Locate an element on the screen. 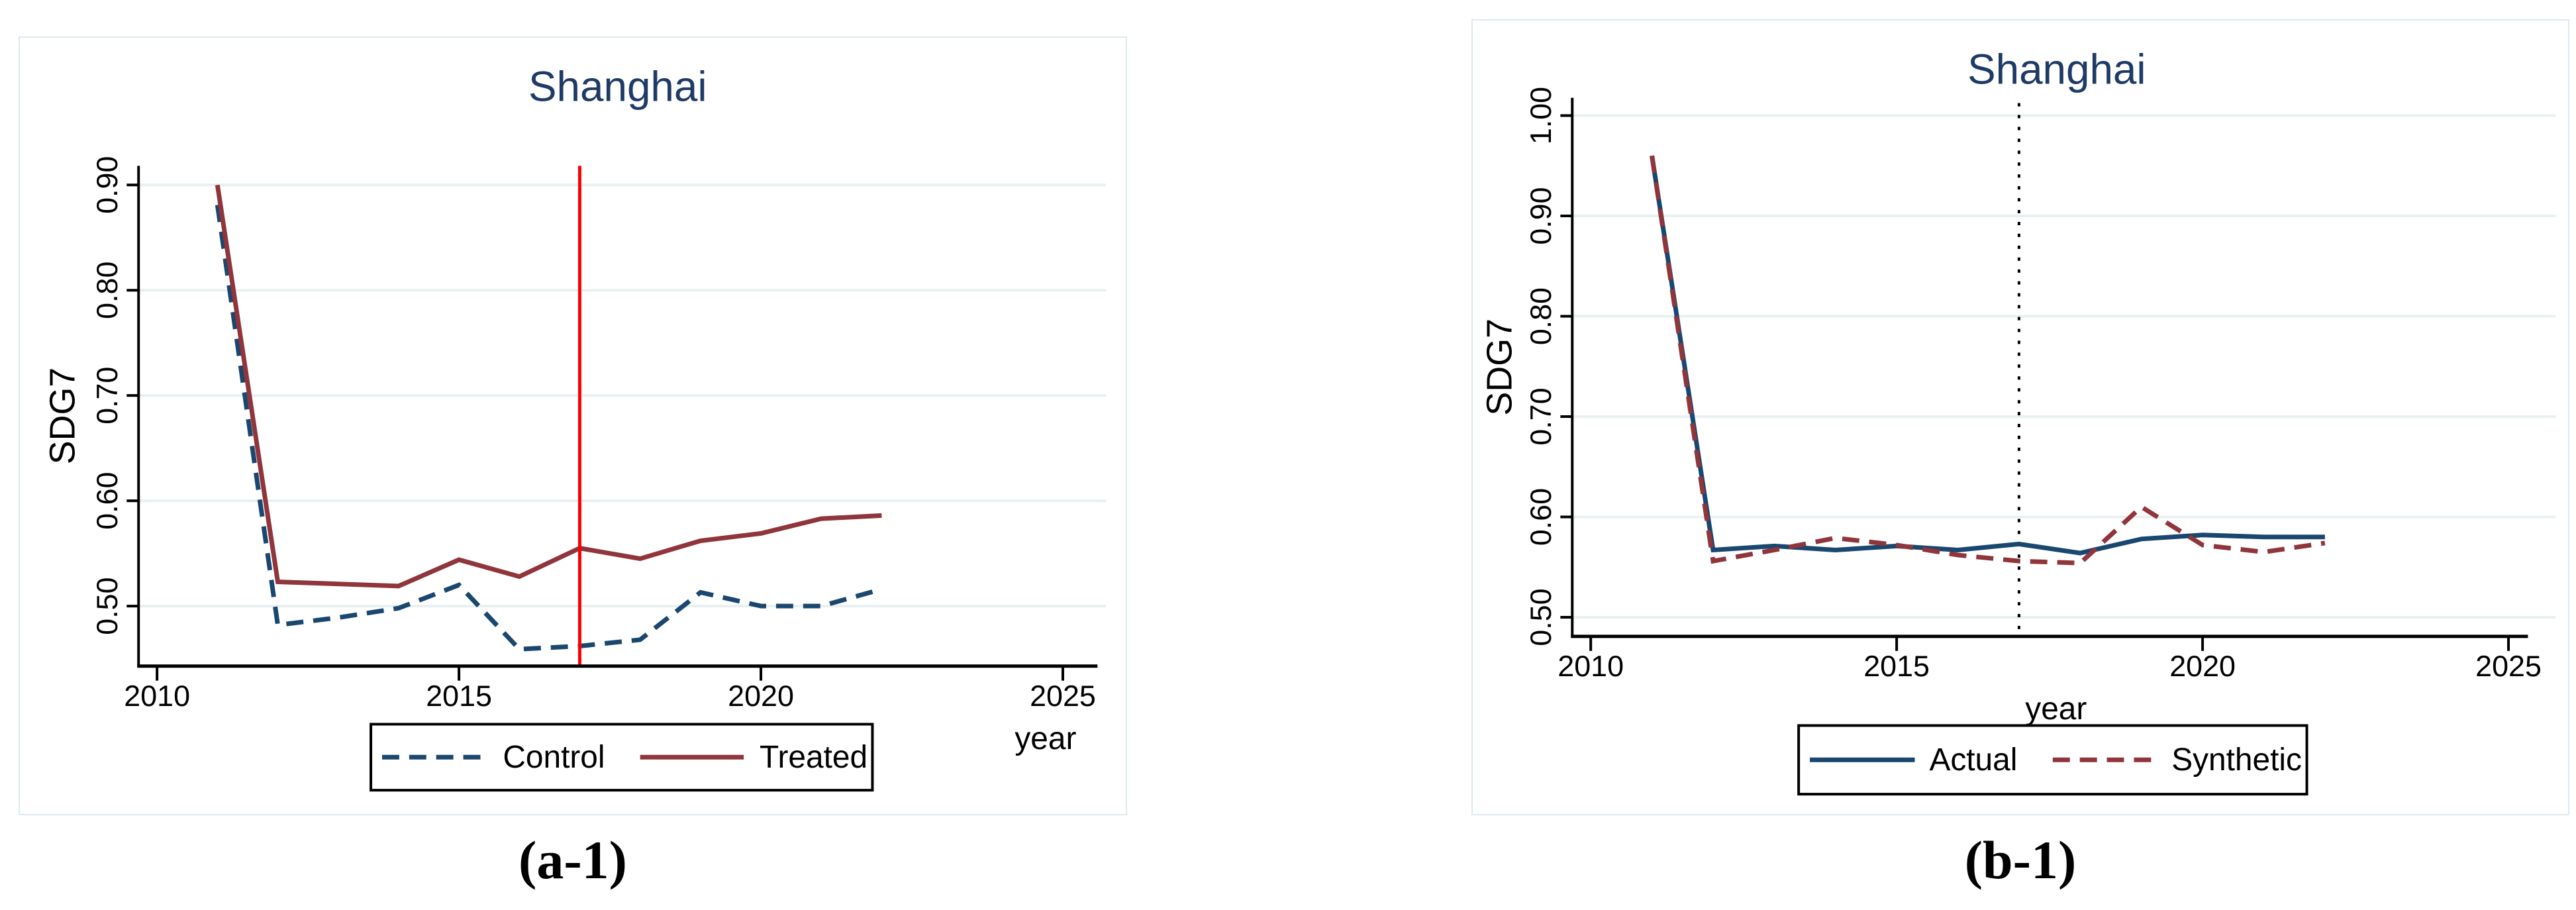 This screenshot has width=2576, height=910. series-actual is located at coordinates (1987, 355).